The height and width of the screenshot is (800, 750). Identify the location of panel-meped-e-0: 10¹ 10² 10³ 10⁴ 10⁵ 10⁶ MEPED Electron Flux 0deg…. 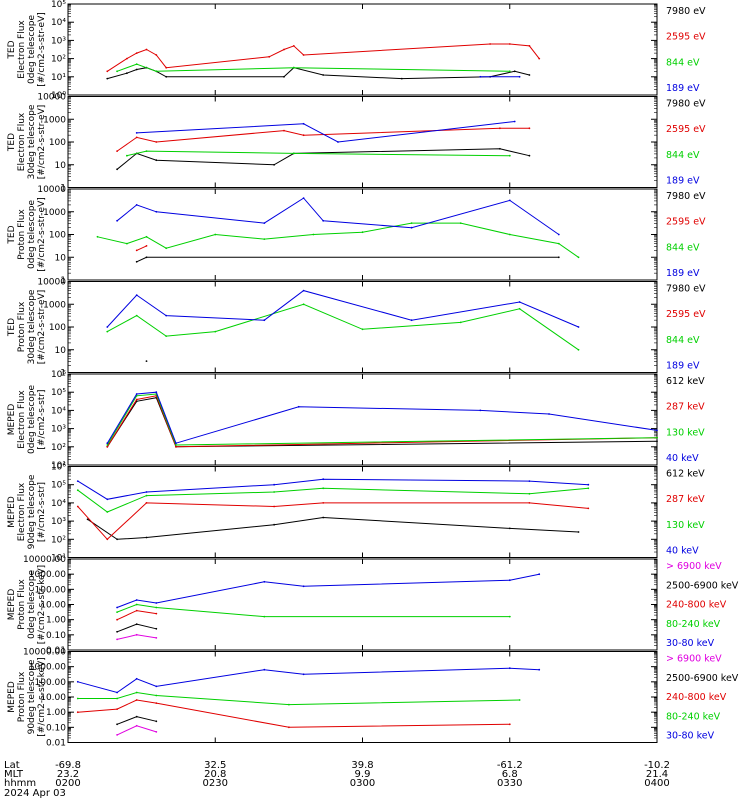
(356, 420).